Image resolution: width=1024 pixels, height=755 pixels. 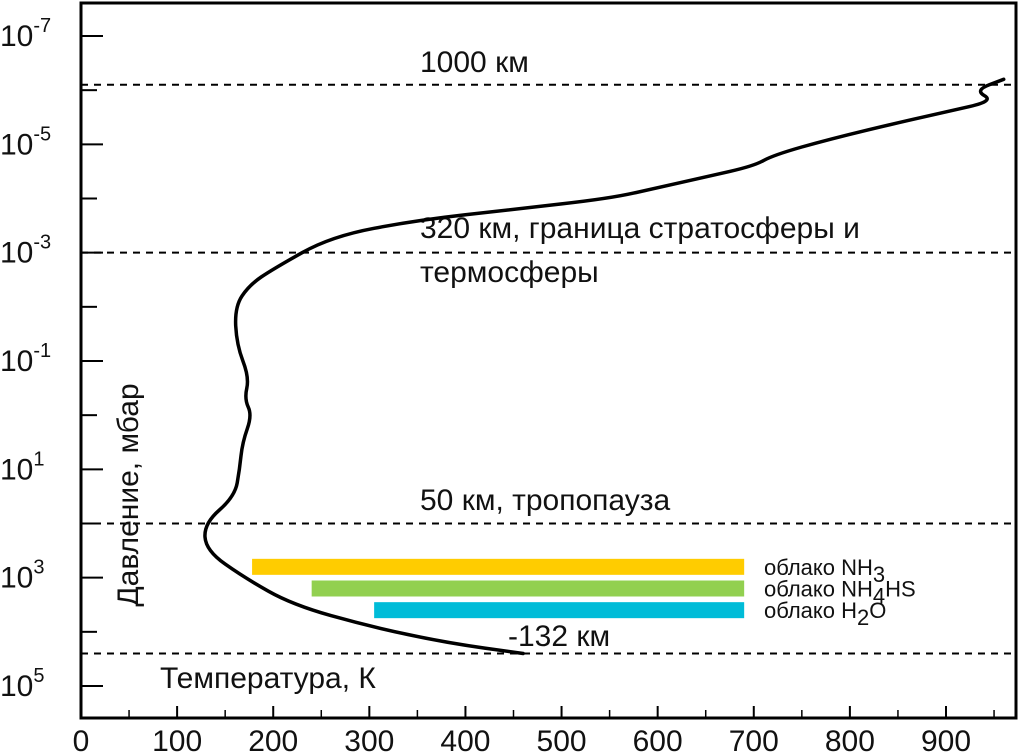 What do you see at coordinates (545, 500) in the screenshot?
I see `reference-line-label: 50 км, тропопауза` at bounding box center [545, 500].